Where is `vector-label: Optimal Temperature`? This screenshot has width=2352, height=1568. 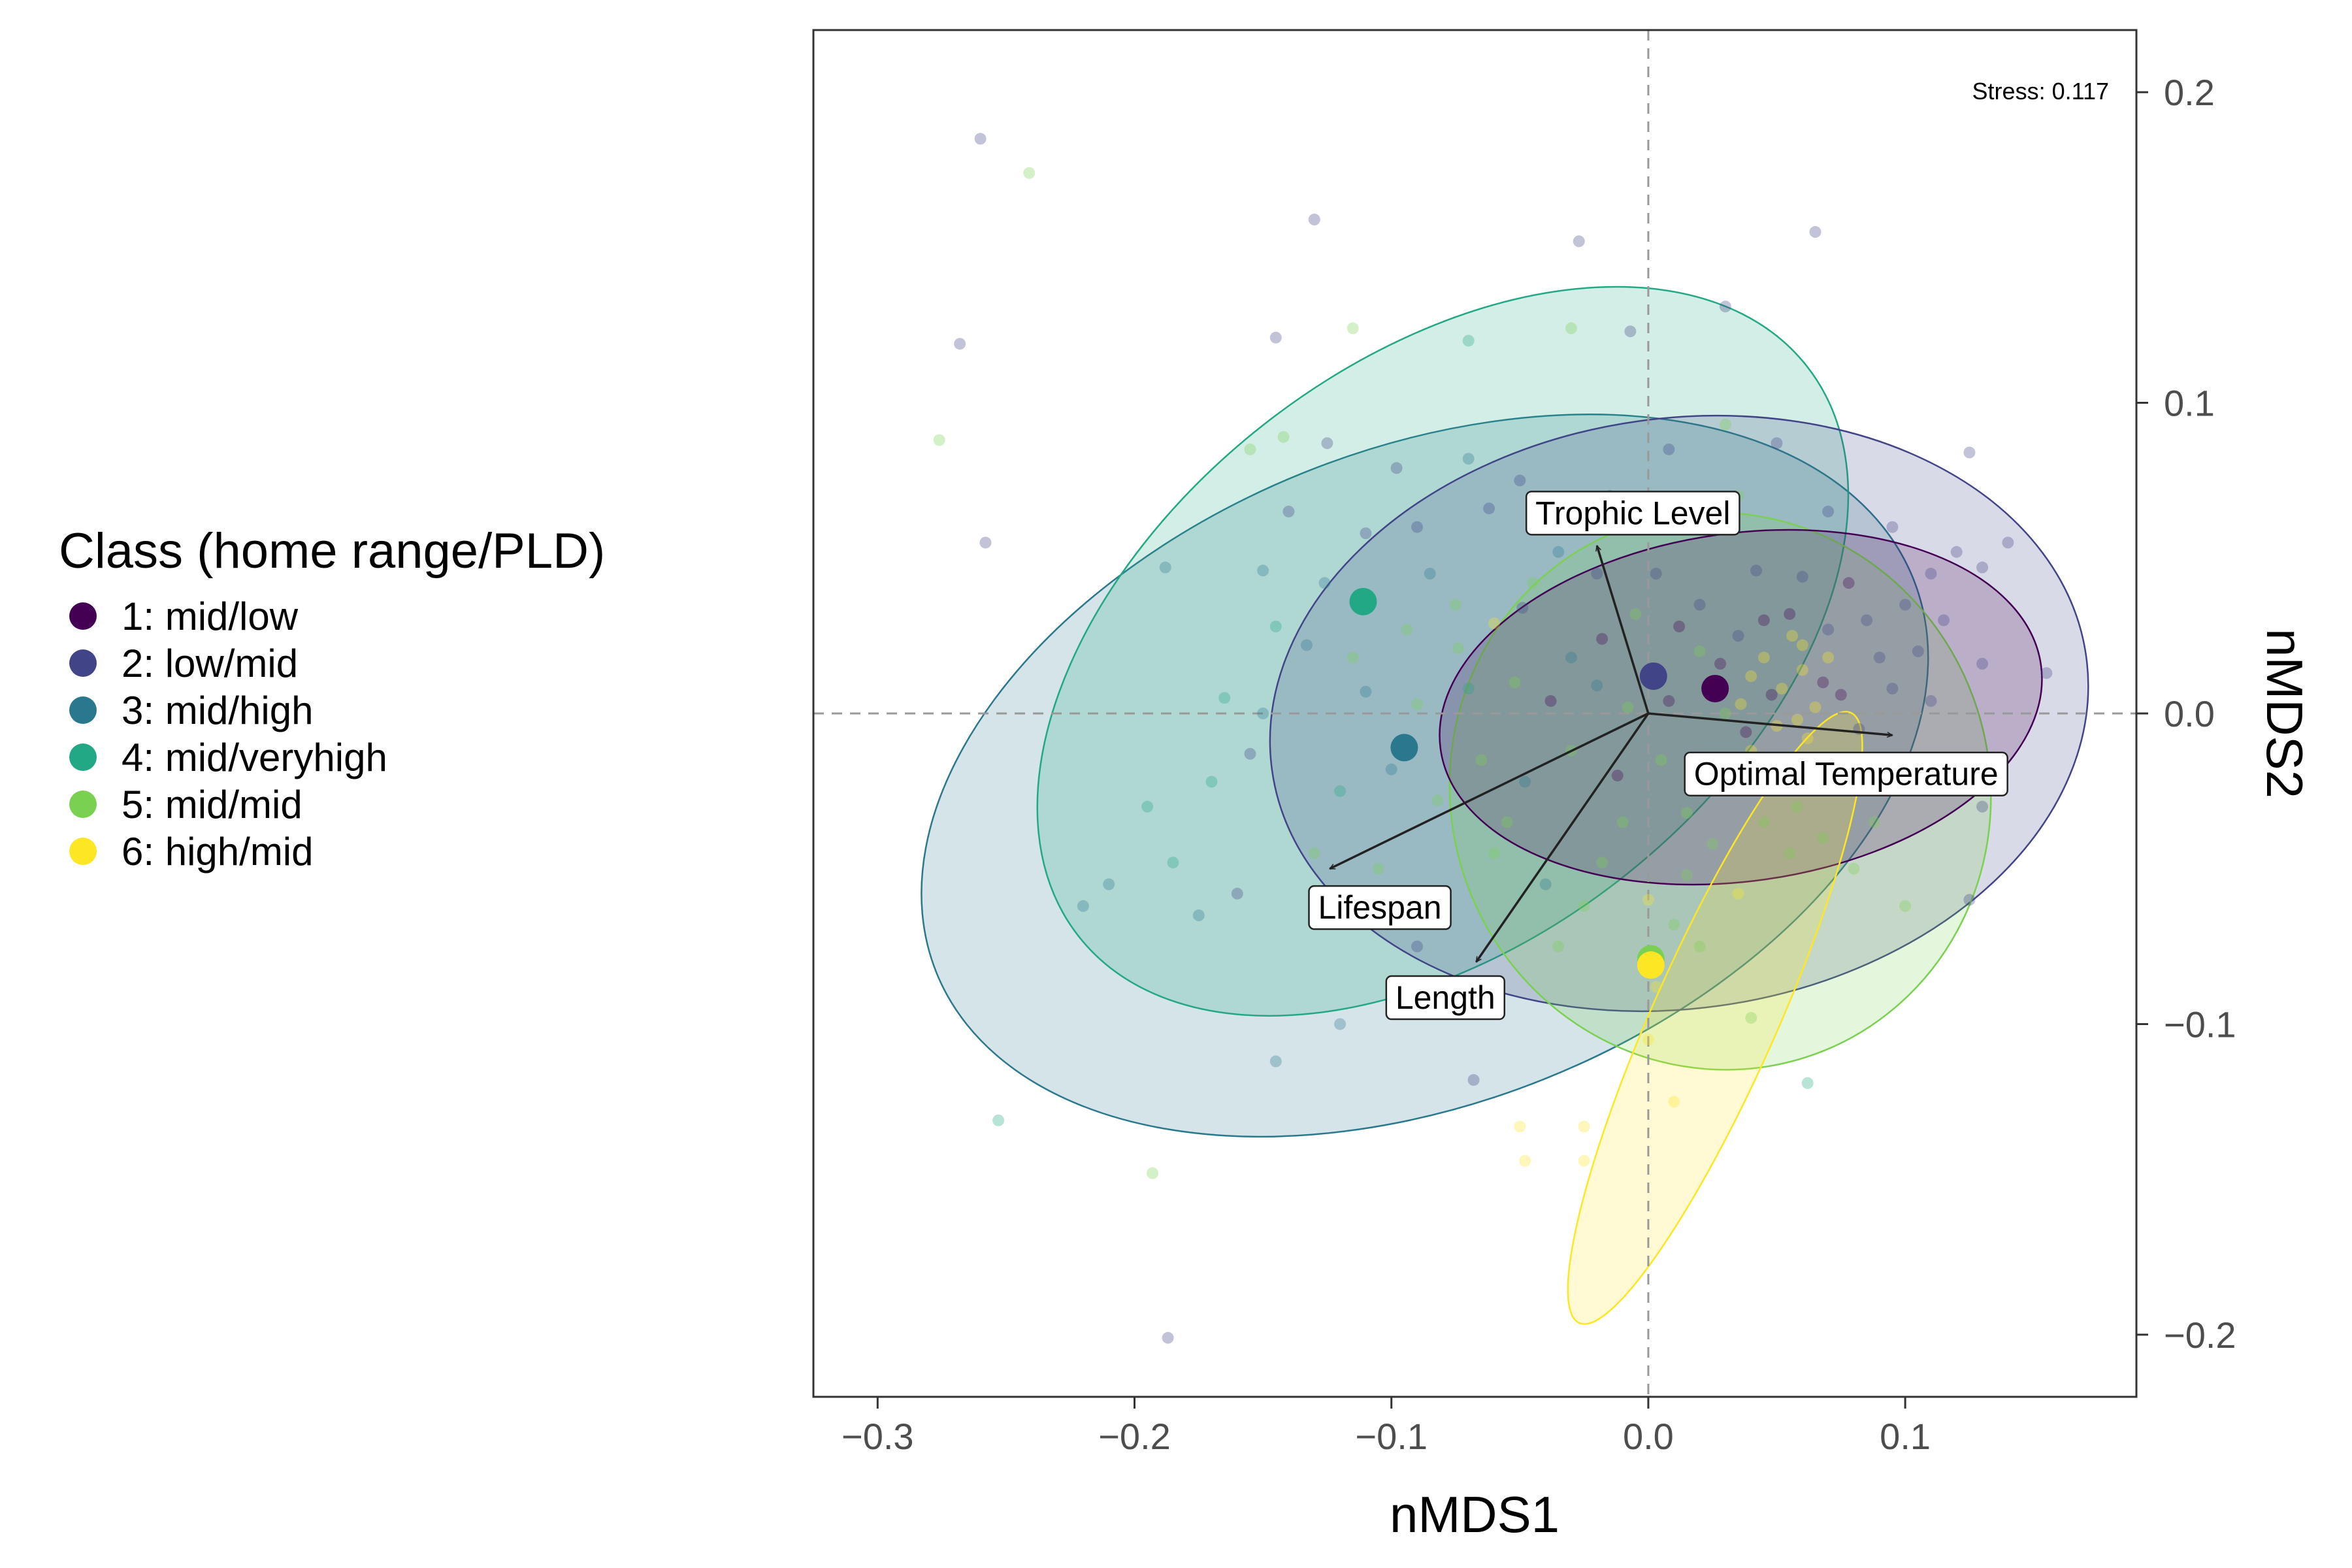 vector-label: Optimal Temperature is located at coordinates (1846, 773).